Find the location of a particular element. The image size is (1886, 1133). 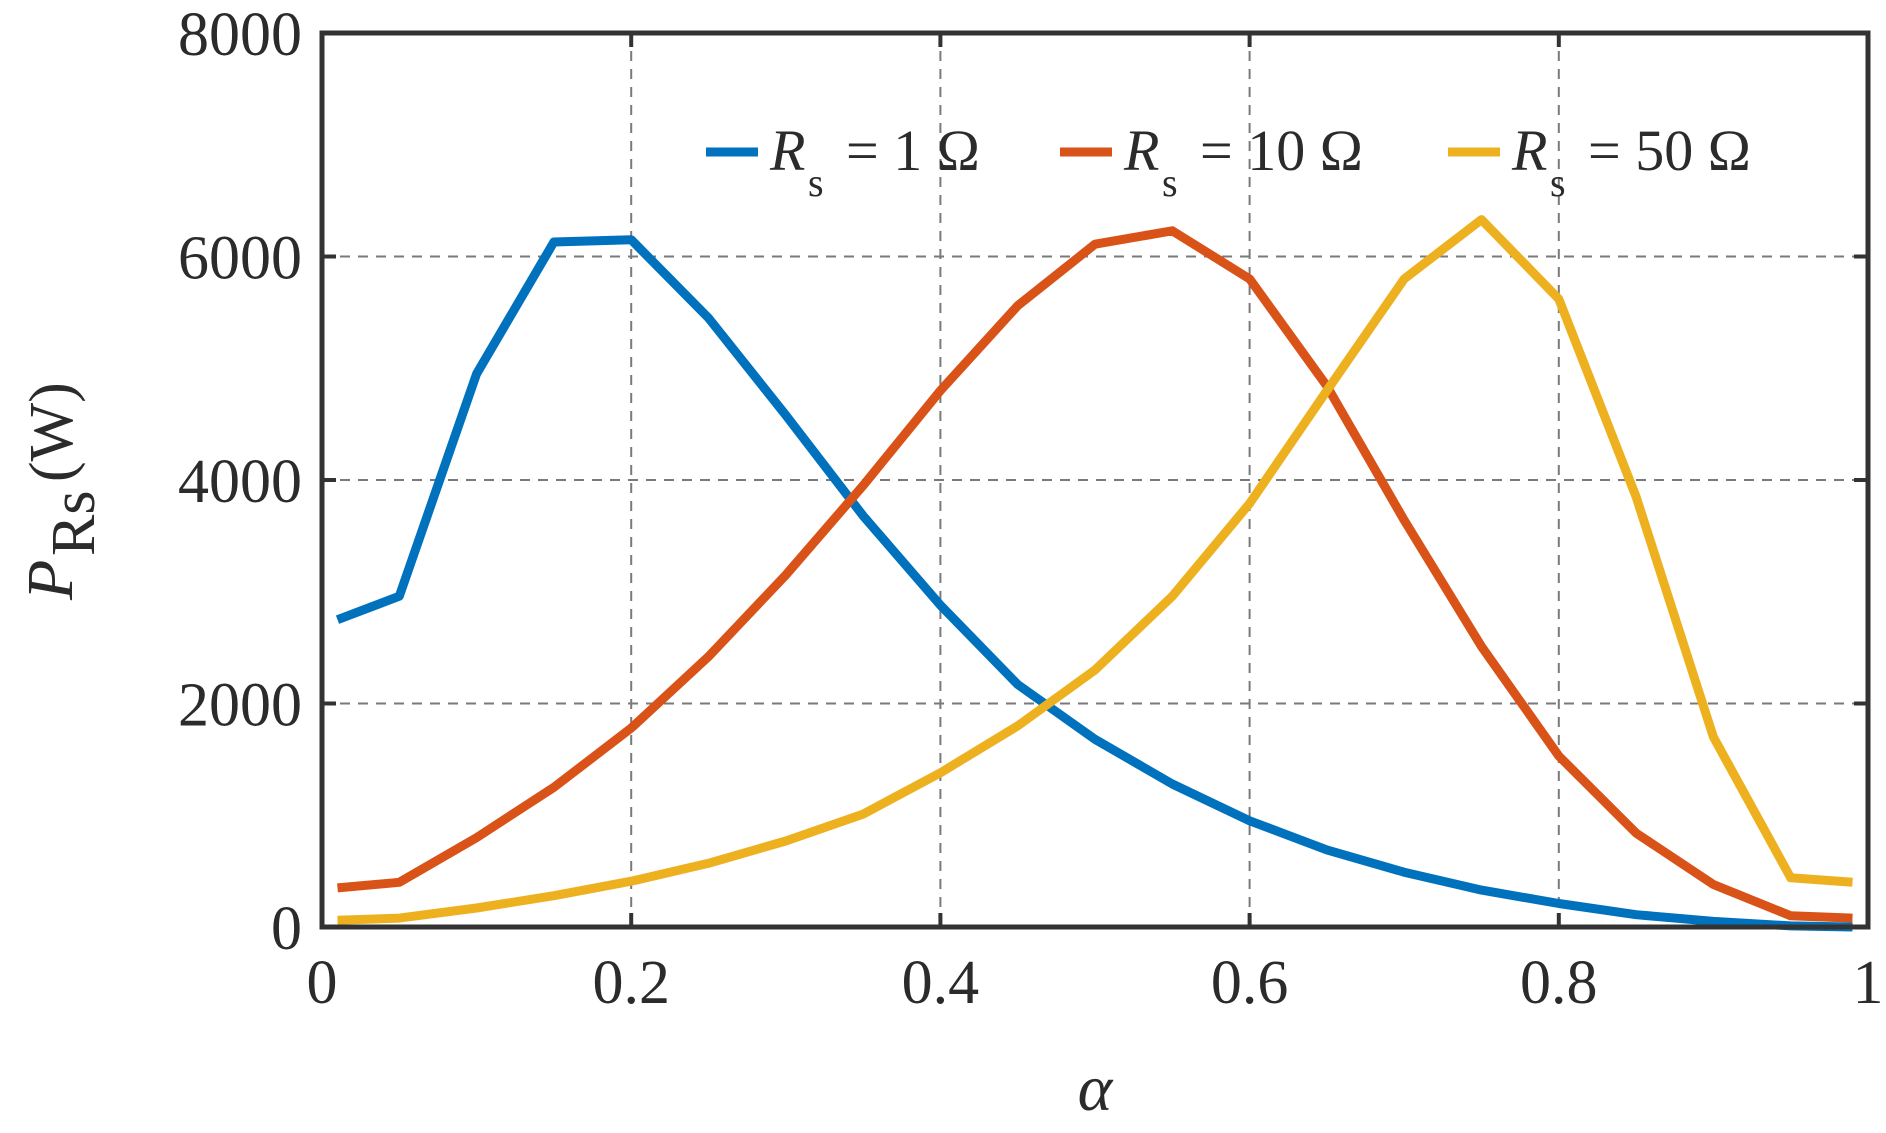

y-axis-title: P Rs (W) is located at coordinates (61, 491).